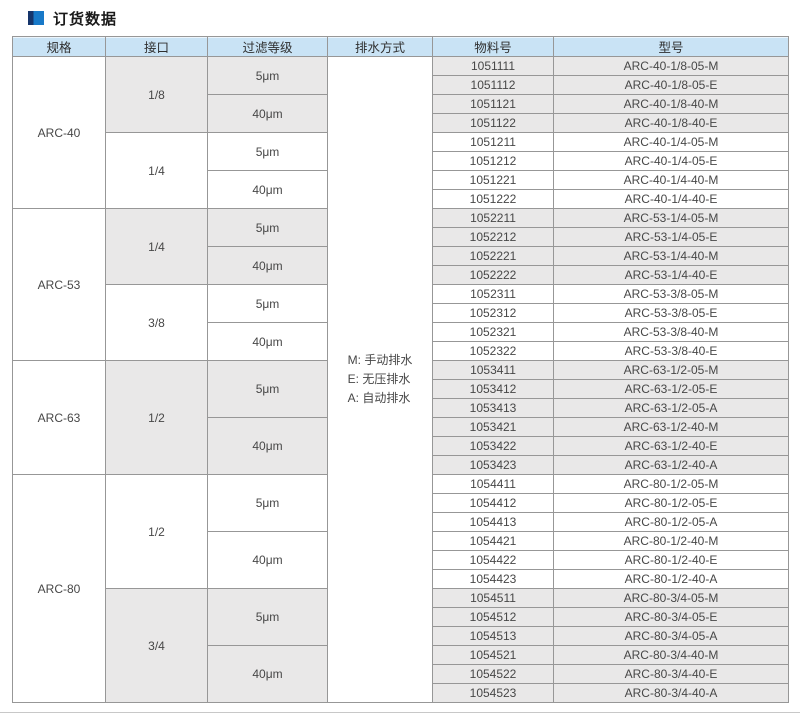 Image resolution: width=800 pixels, height=719 pixels. What do you see at coordinates (671, 636) in the screenshot?
I see `model-cell: ARC-80-3/4-05-A` at bounding box center [671, 636].